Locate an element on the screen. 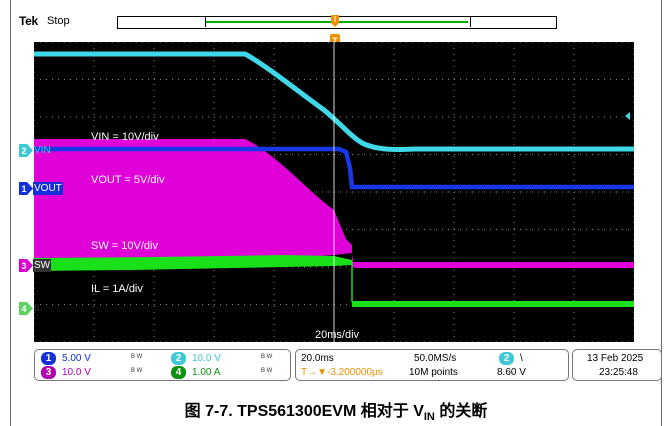  svg-text: 4 is located at coordinates (23, 309).